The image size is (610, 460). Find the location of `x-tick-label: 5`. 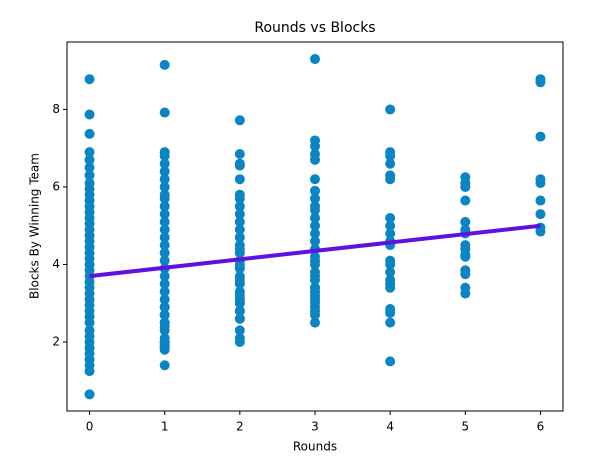

x-tick-label: 5 is located at coordinates (465, 427).